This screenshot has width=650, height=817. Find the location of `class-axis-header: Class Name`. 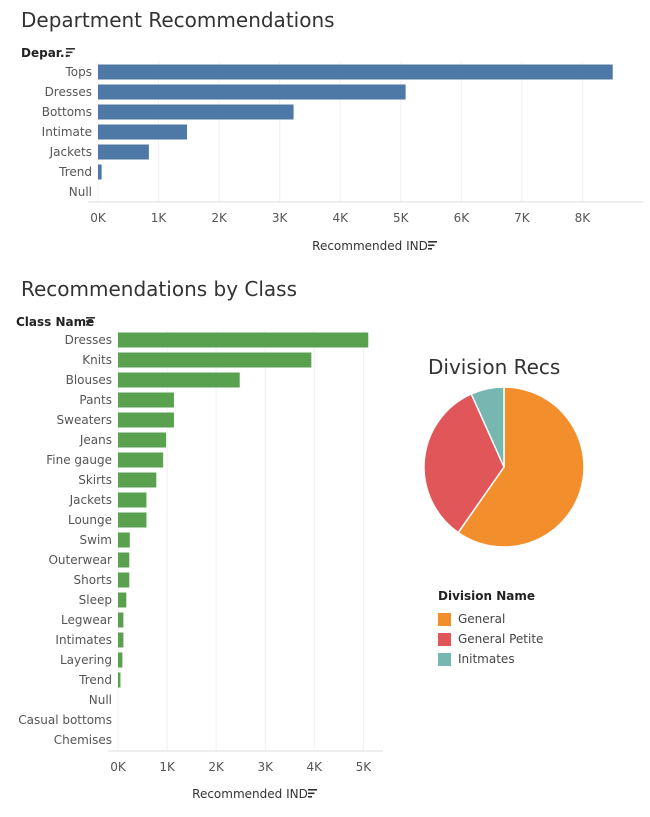

class-axis-header: Class Name is located at coordinates (55, 322).